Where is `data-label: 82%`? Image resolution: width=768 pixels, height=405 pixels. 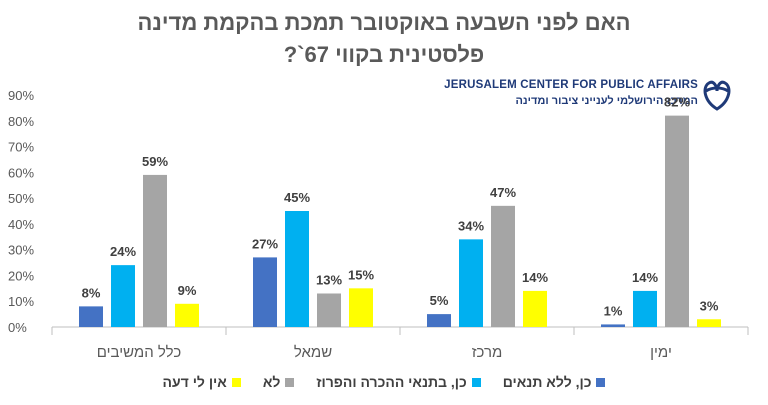
data-label: 82% is located at coordinates (677, 102).